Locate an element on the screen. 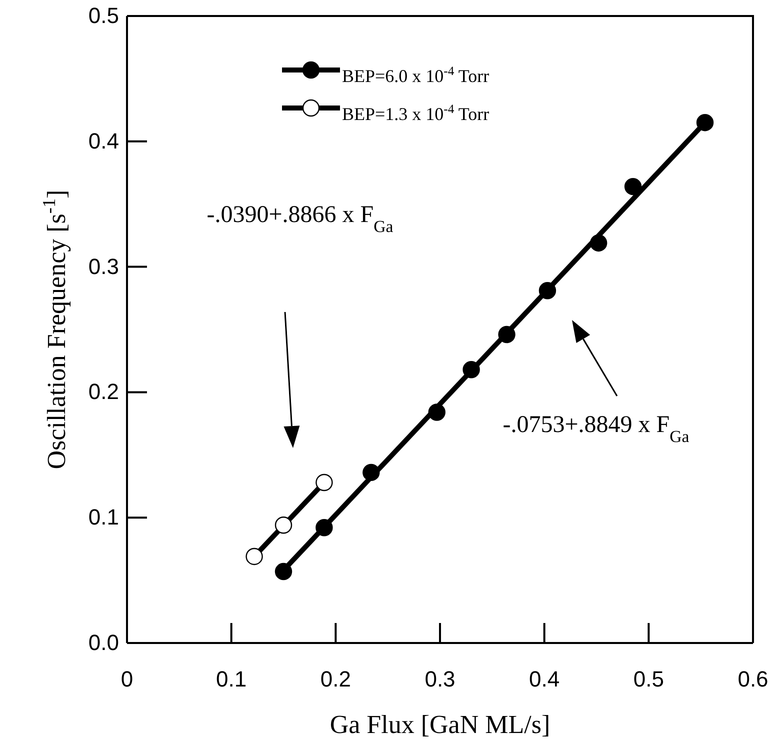 Image resolution: width=776 pixels, height=750 pixels. y-tick-label: 0.2 is located at coordinates (103, 391).